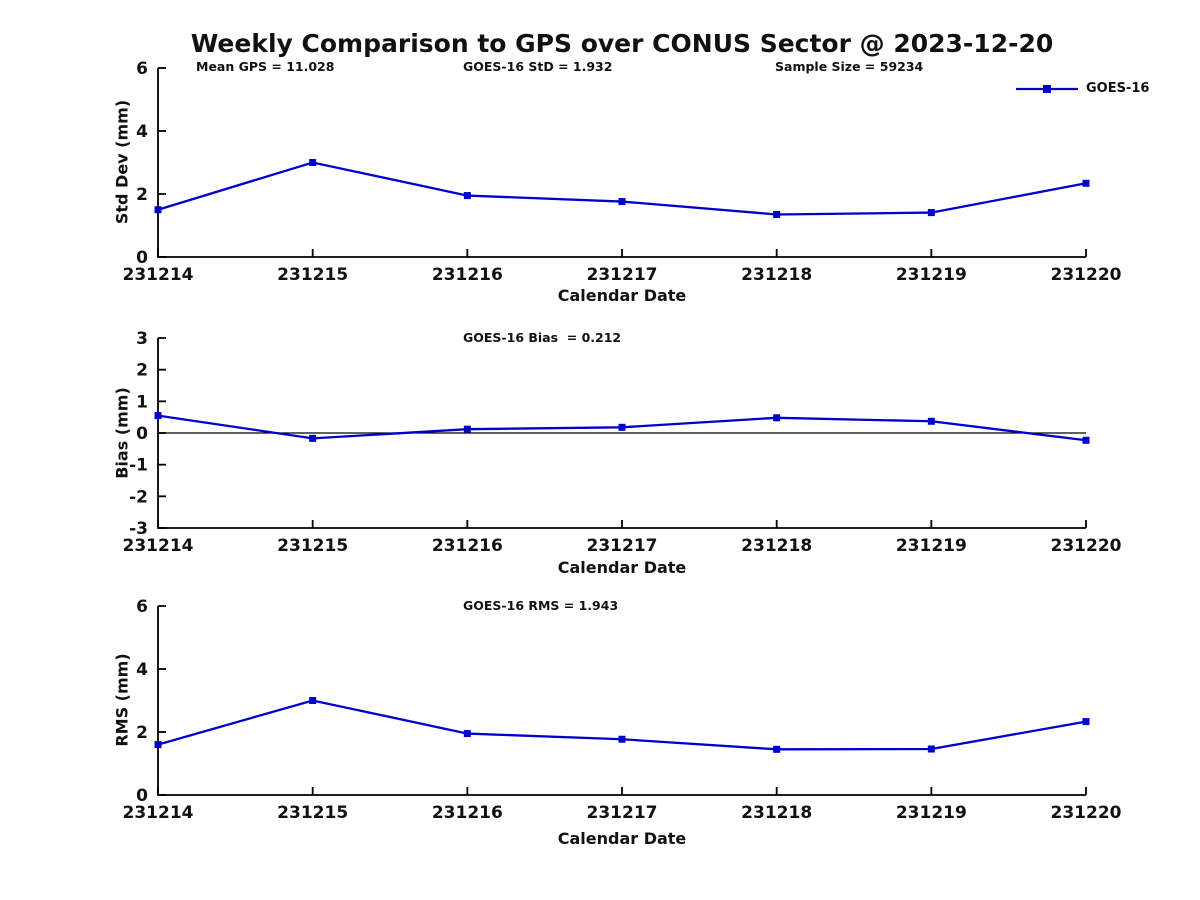 Image resolution: width=1200 pixels, height=900 pixels. What do you see at coordinates (1047, 88) in the screenshot?
I see `legend-line-marker-icon` at bounding box center [1047, 88].